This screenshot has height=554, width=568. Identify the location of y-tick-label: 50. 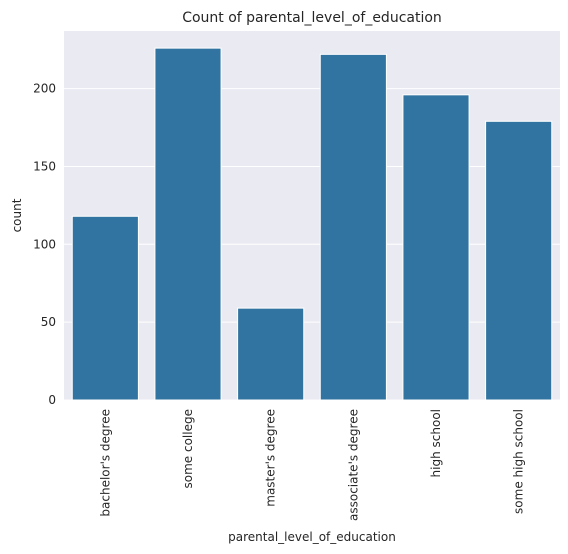
(48, 322).